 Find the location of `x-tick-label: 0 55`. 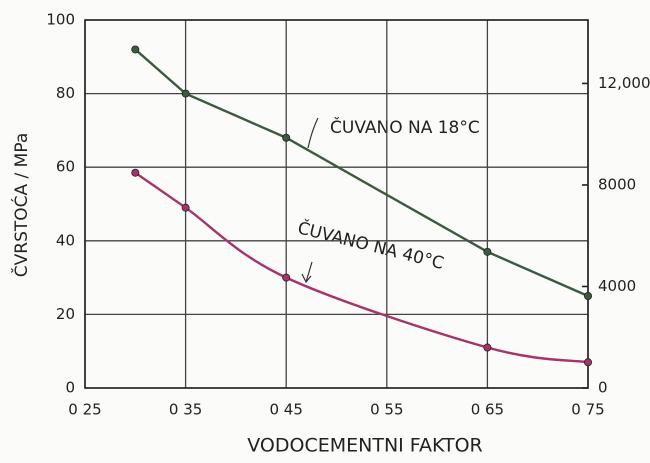

x-tick-label: 0 55 is located at coordinates (386, 410).